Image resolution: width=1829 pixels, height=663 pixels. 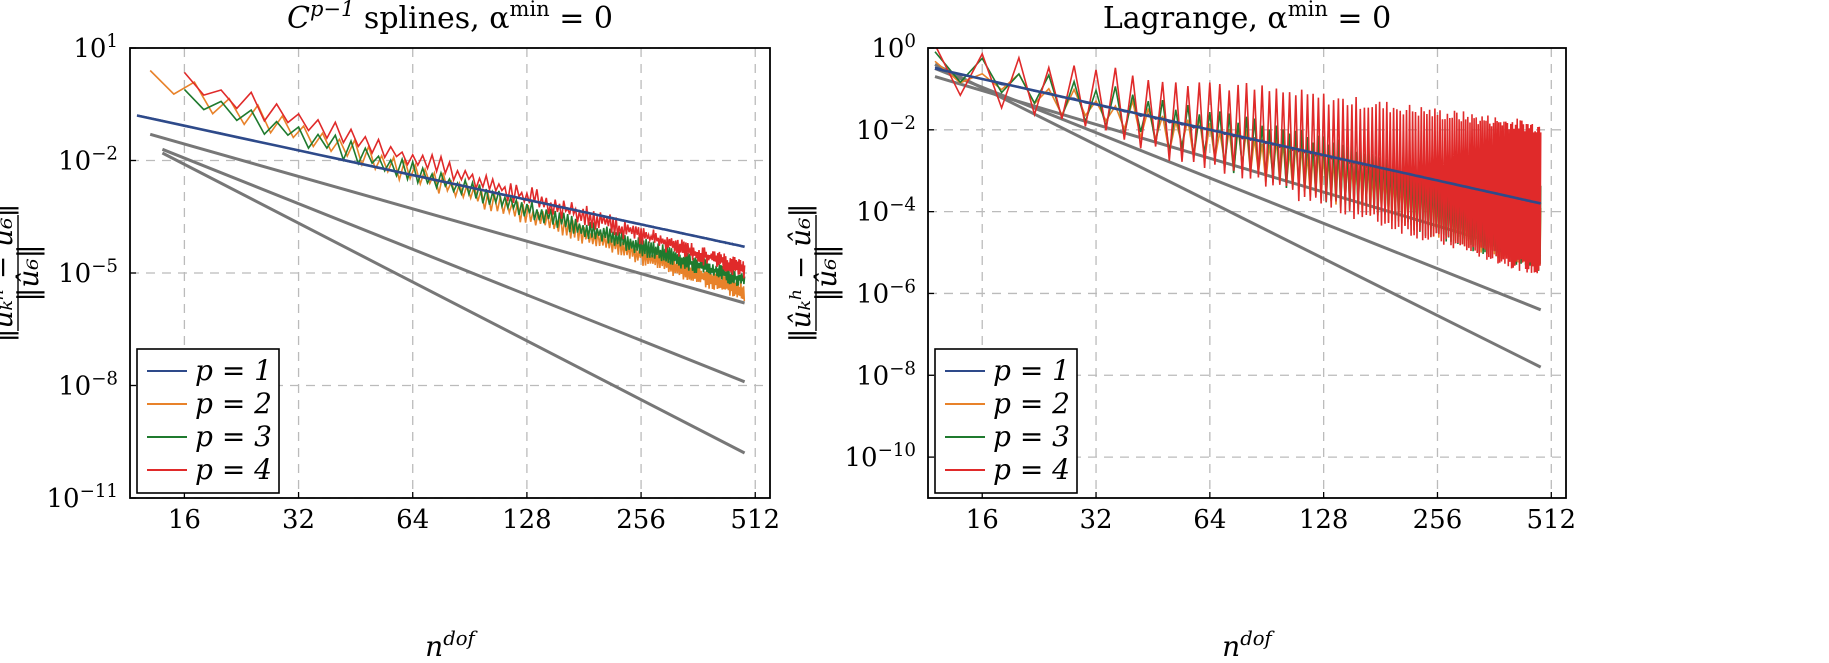 What do you see at coordinates (88, 273) in the screenshot?
I see `y-tick-label: 10⁻⁵` at bounding box center [88, 273].